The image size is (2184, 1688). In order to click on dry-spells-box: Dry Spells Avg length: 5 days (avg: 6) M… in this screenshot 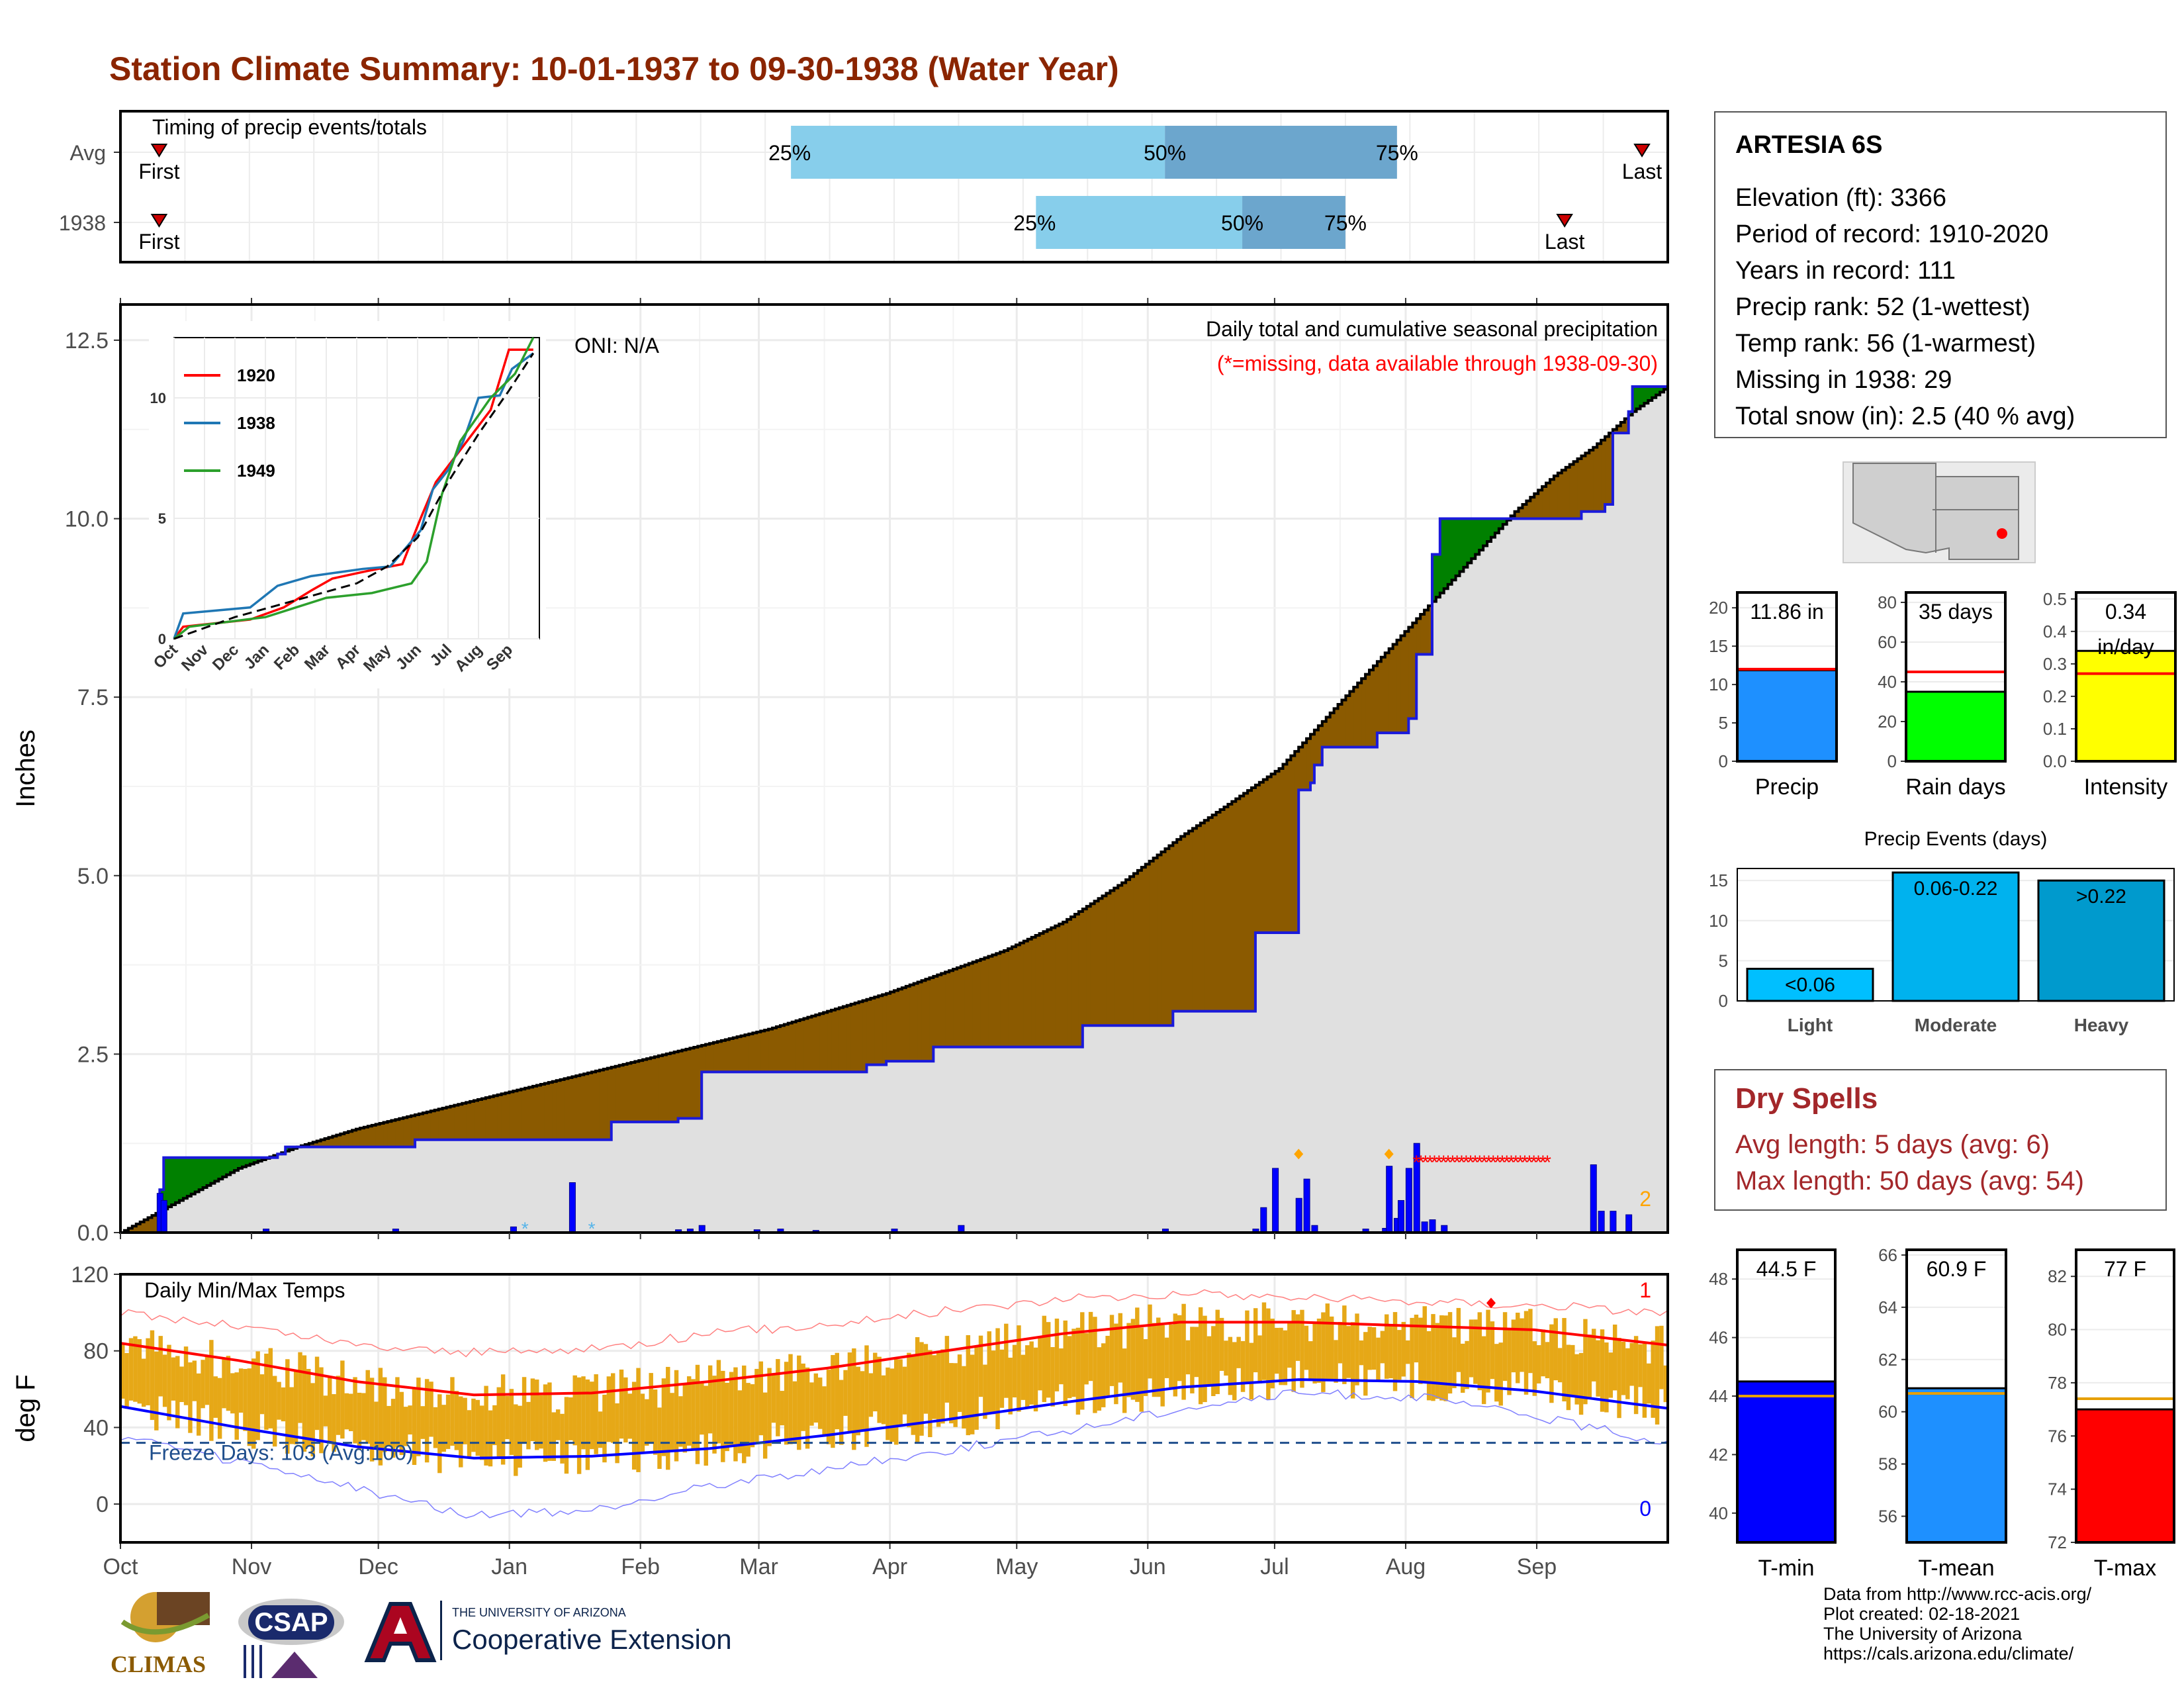, I will do `click(1940, 1140)`.